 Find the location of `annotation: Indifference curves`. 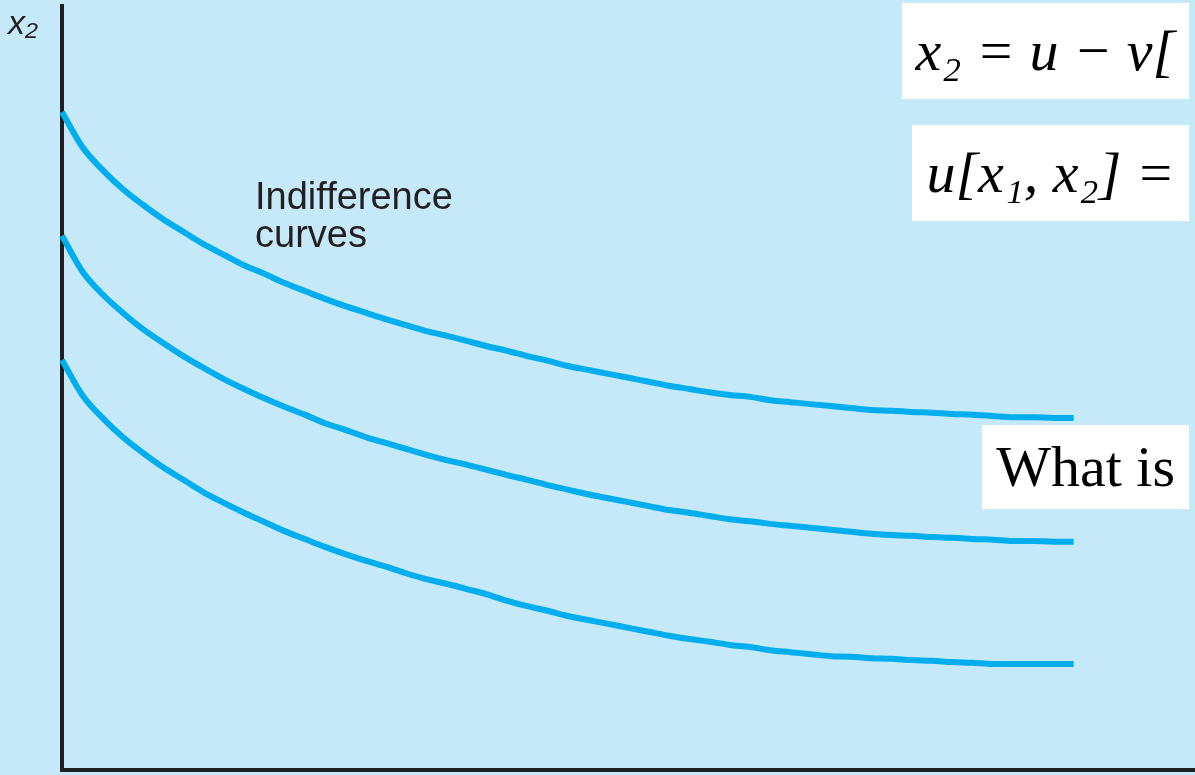

annotation: Indifference curves is located at coordinates (354, 215).